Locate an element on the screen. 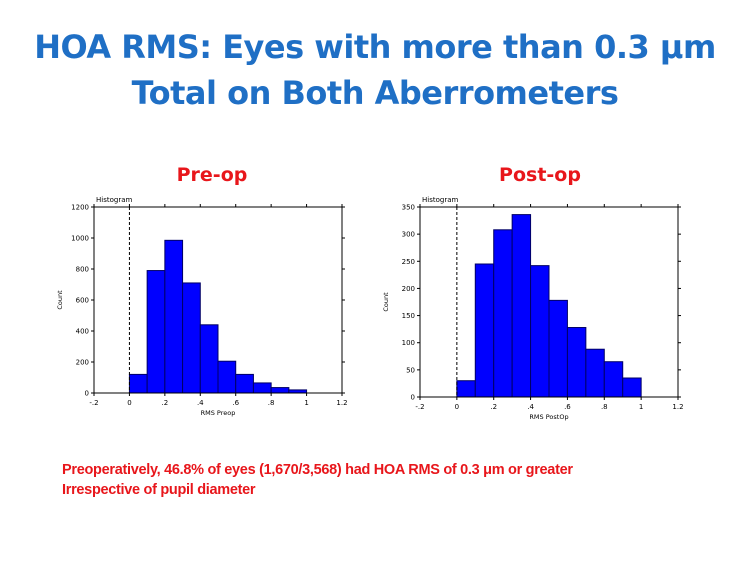  y-tick-label: 400 is located at coordinates (82, 332).